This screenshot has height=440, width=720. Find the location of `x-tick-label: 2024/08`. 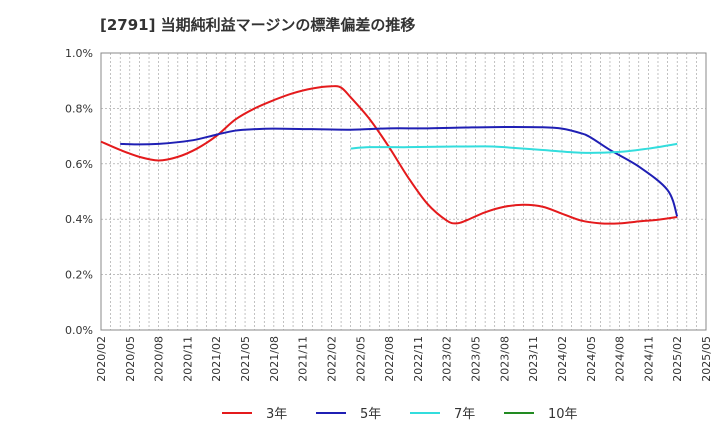

x-tick-label: 2024/08 is located at coordinates (620, 359).